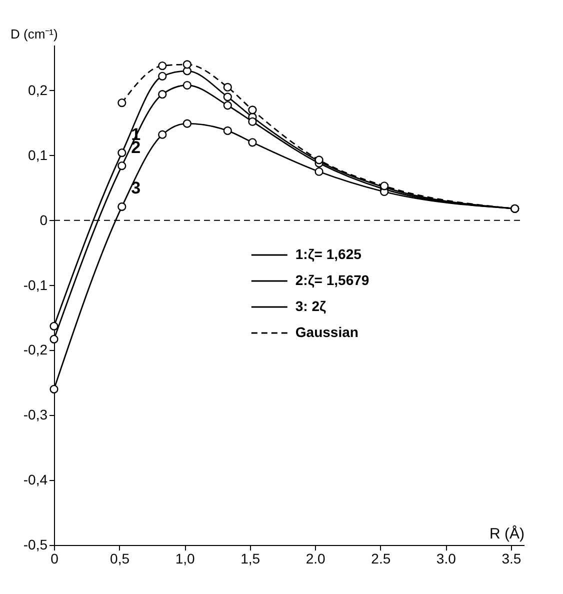 The width and height of the screenshot is (563, 594). I want to click on annotation: 3, so click(136, 188).